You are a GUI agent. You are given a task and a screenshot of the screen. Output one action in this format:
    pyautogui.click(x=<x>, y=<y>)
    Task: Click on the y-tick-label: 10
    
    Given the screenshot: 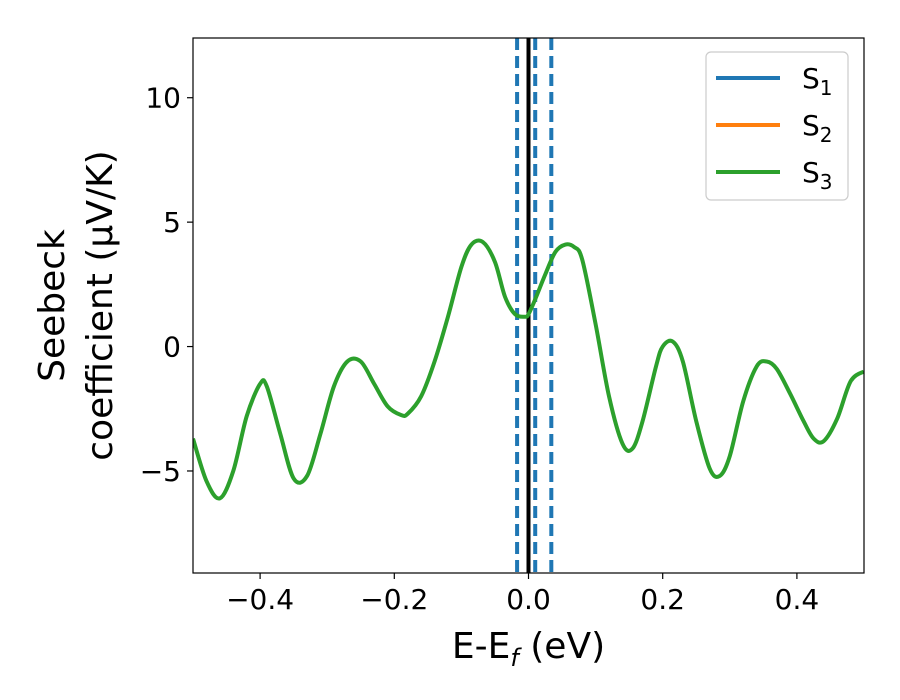 What is the action you would take?
    pyautogui.click(x=163, y=98)
    